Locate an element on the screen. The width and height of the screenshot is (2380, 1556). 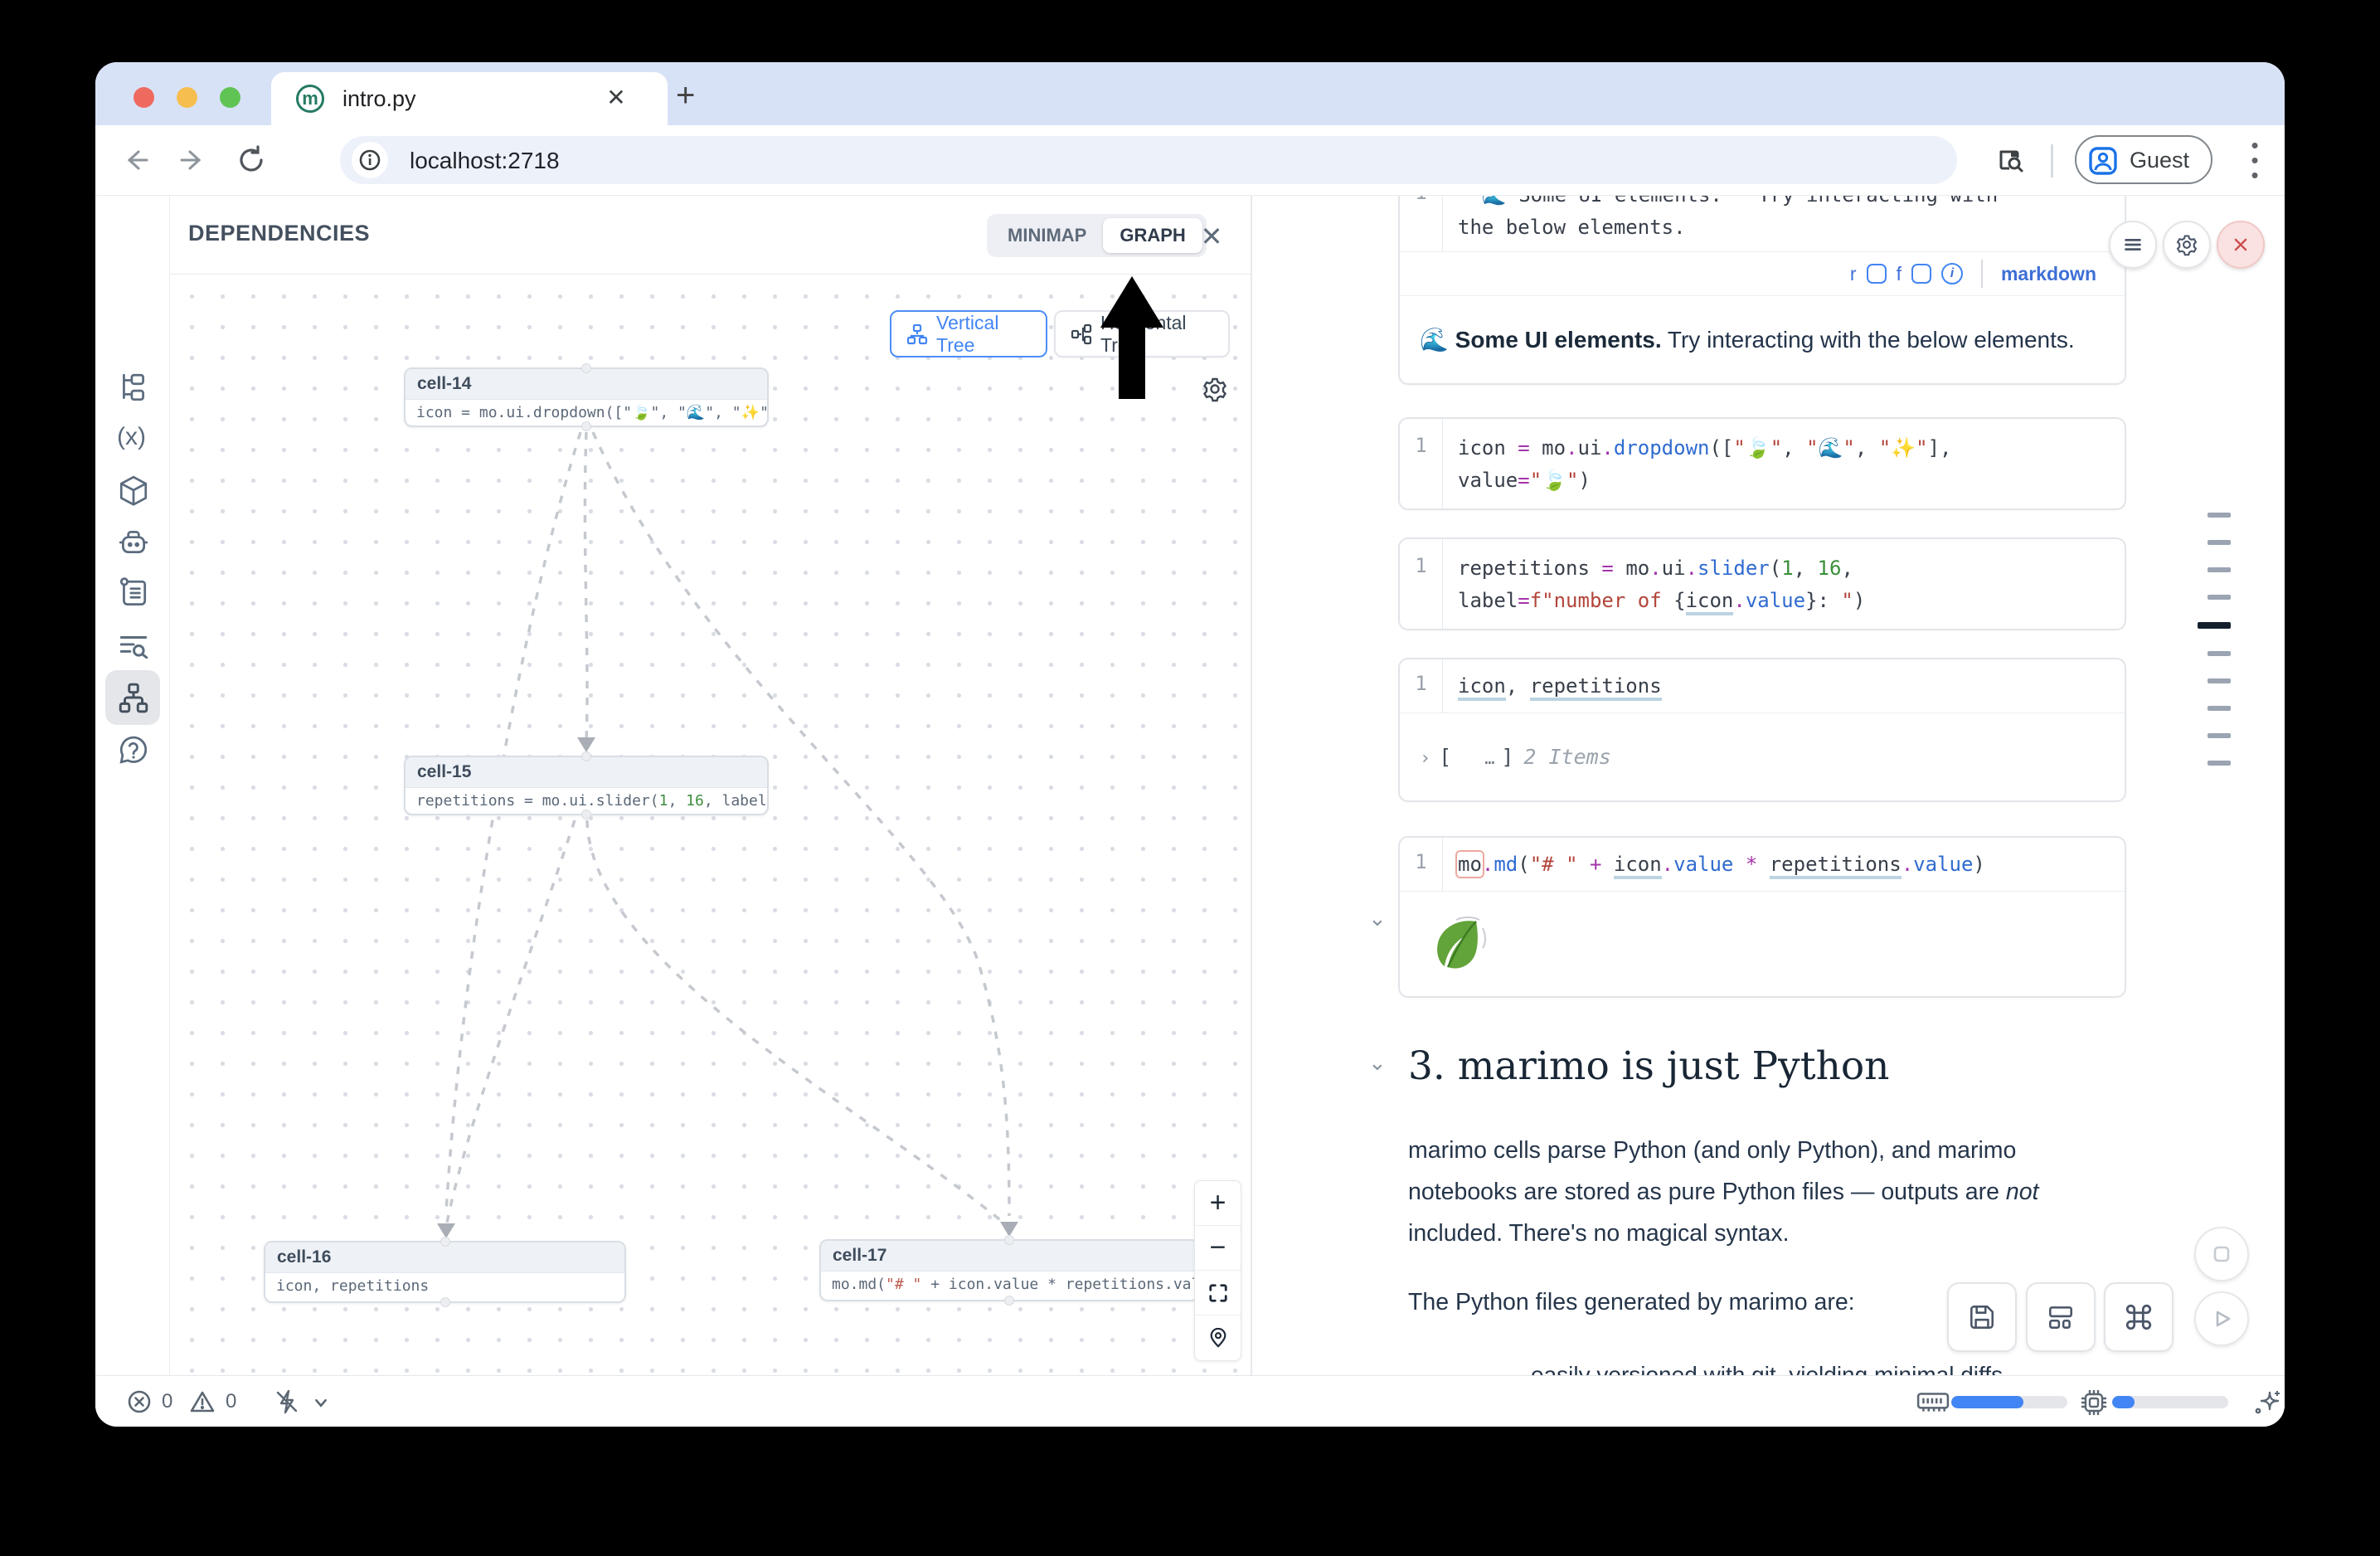
fit-view-button is located at coordinates (1218, 1293).